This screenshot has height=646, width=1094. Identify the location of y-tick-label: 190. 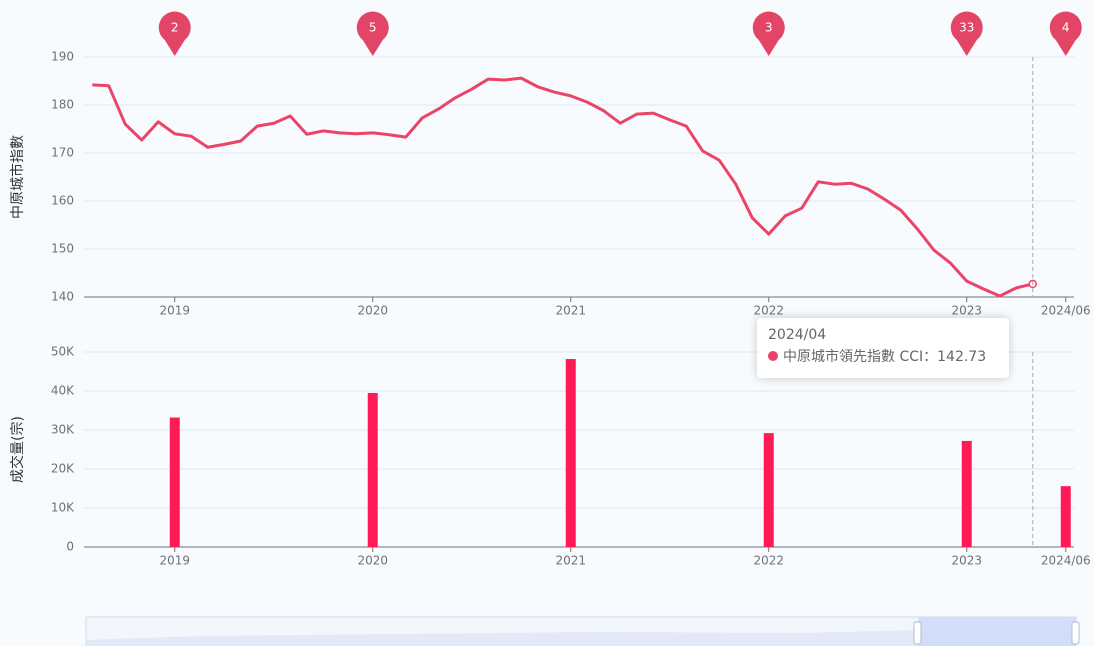
(62, 57).